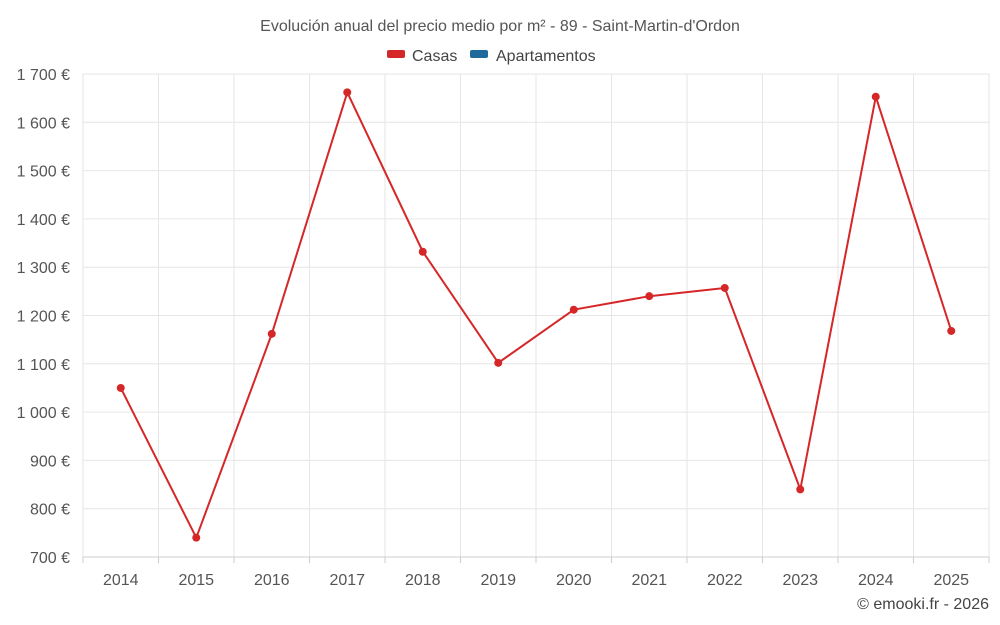  I want to click on legend-swatch-casas, so click(396, 54).